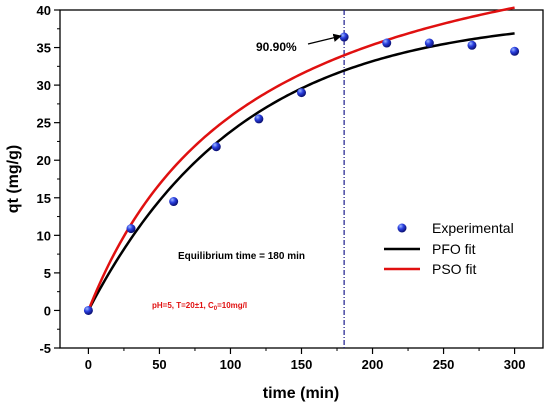  What do you see at coordinates (45, 348) in the screenshot?
I see `y-tick-label--5: -5` at bounding box center [45, 348].